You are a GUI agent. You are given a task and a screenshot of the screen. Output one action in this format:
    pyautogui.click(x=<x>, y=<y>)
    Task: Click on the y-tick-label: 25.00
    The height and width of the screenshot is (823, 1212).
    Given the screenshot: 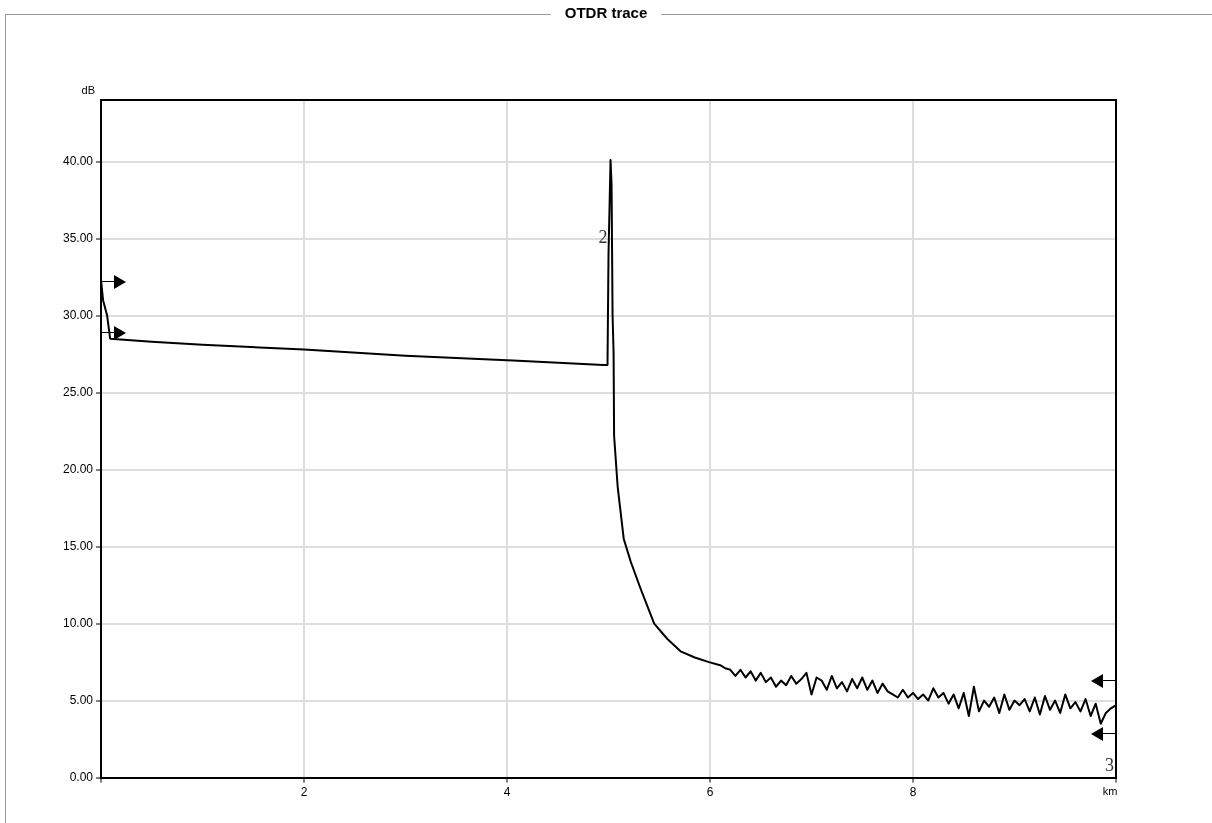 What is the action you would take?
    pyautogui.click(x=78, y=391)
    